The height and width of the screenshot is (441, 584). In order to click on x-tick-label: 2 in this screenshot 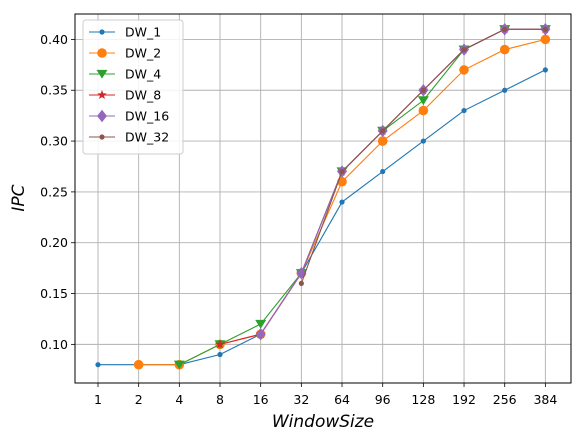, I will do `click(139, 399)`.